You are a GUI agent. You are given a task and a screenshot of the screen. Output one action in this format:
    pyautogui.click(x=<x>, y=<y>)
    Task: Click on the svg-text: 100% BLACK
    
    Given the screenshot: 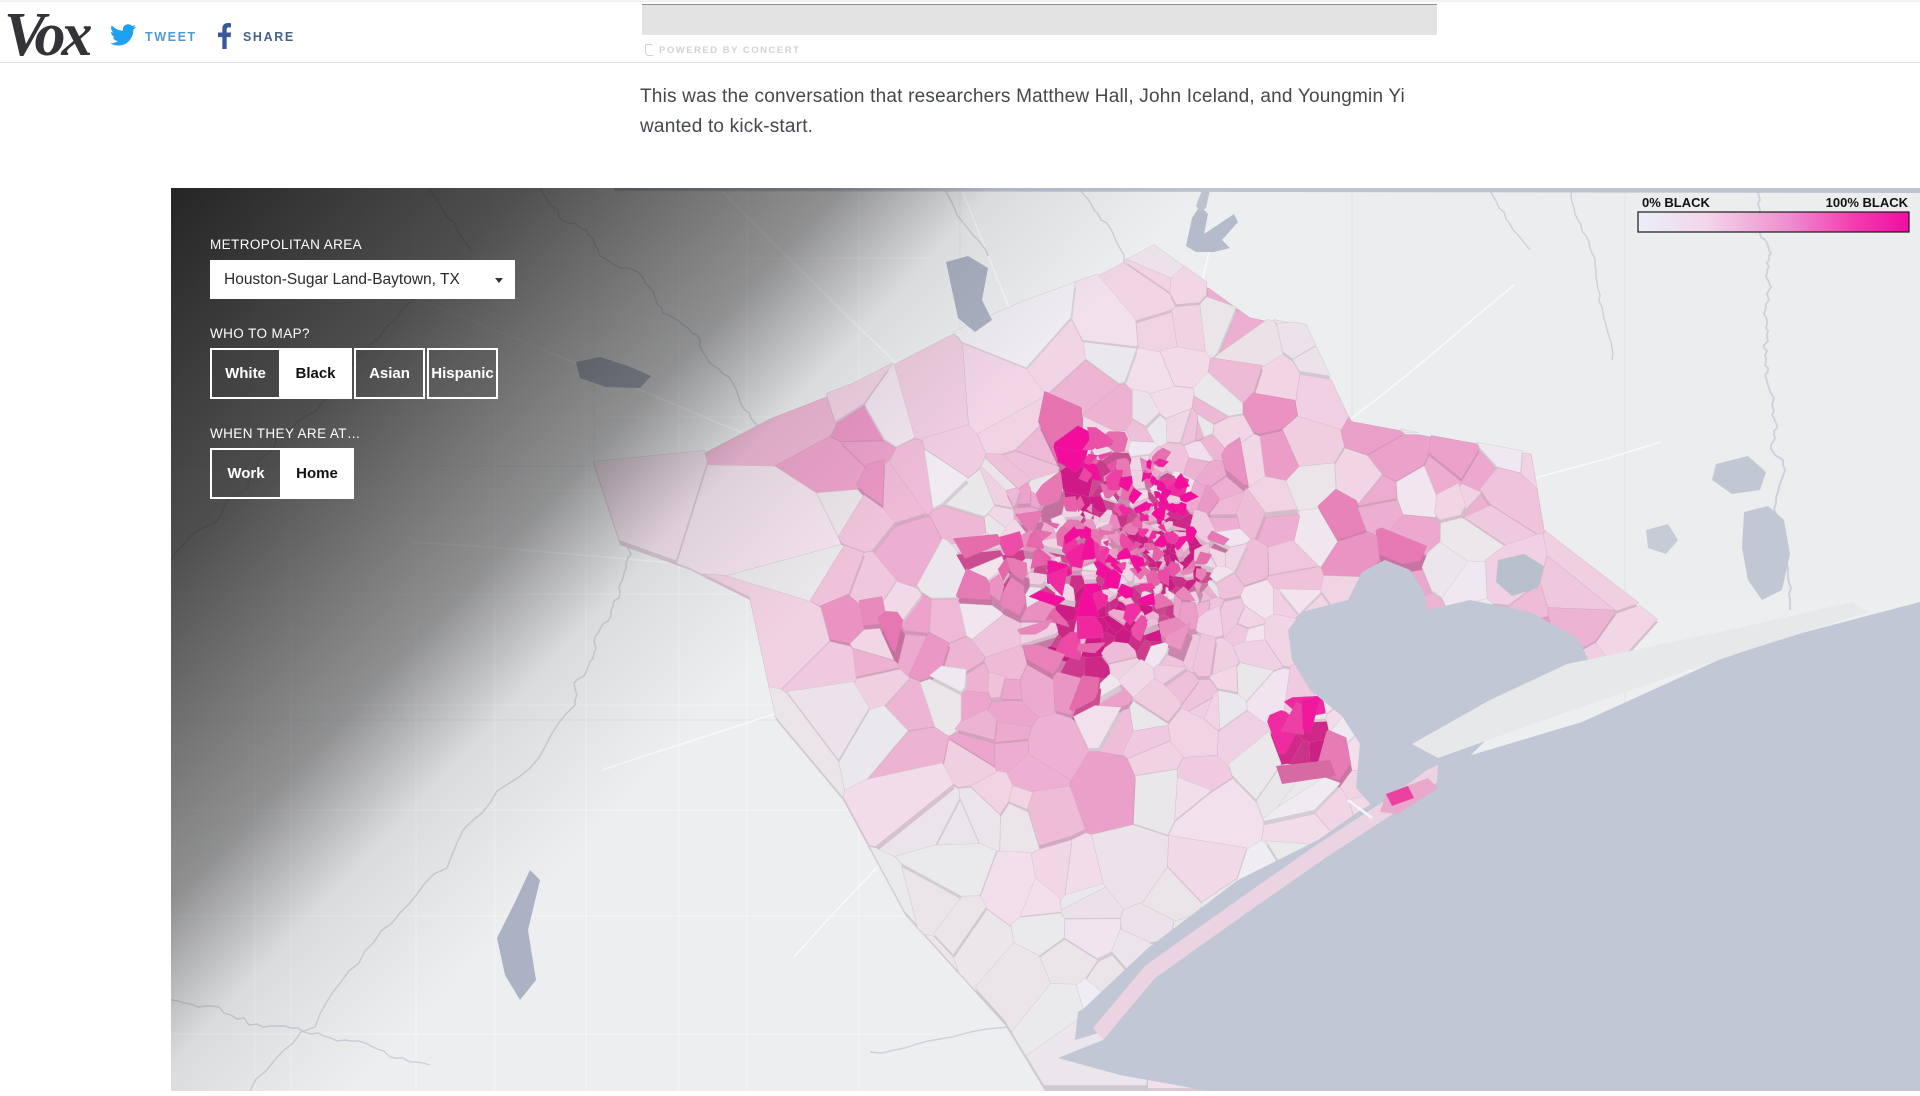 What is the action you would take?
    pyautogui.click(x=1867, y=202)
    